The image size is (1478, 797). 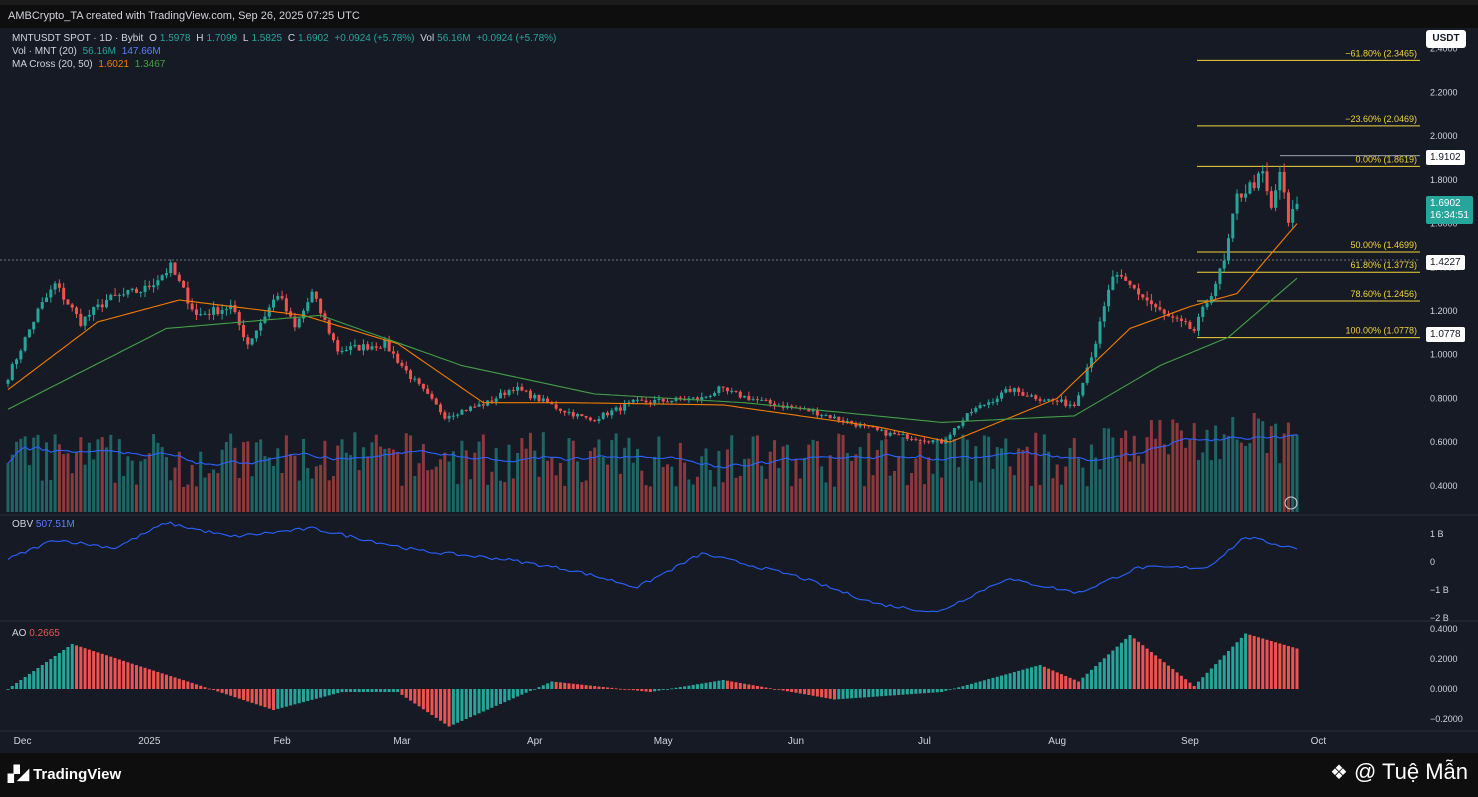 What do you see at coordinates (88, 51) in the screenshot?
I see `legend-volume-row: Vol · MNT (20) 56.16M 147.66M` at bounding box center [88, 51].